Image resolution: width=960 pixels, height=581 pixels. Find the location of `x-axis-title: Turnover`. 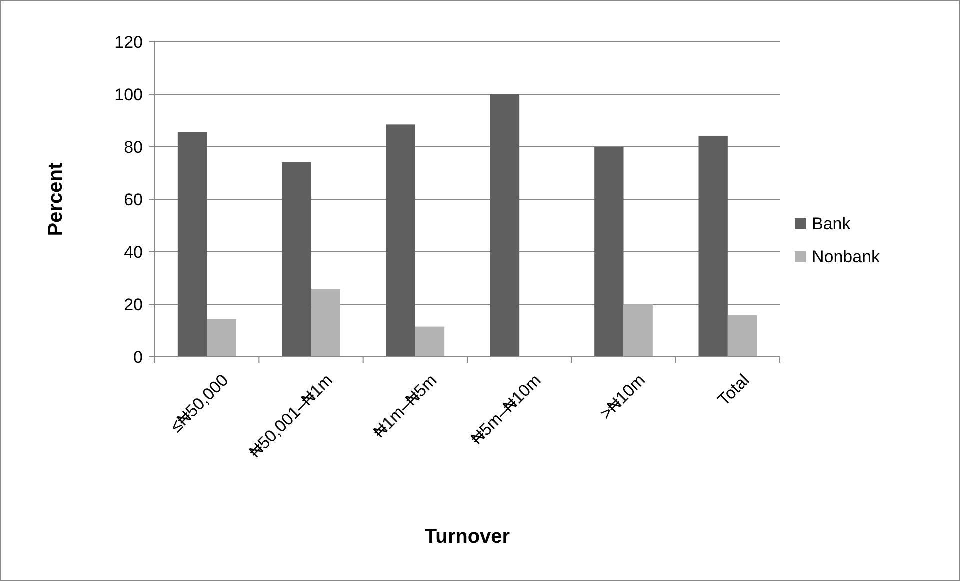

x-axis-title: Turnover is located at coordinates (467, 537).